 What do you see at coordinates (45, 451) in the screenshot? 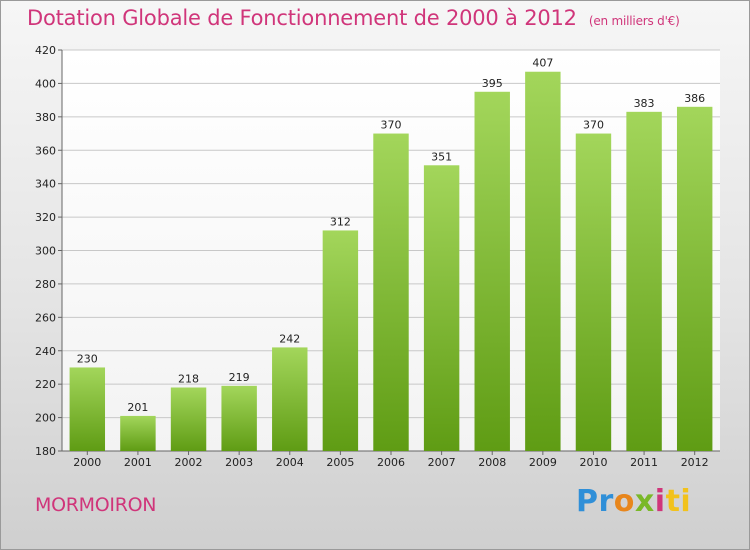
I see `y-tick-label: 180` at bounding box center [45, 451].